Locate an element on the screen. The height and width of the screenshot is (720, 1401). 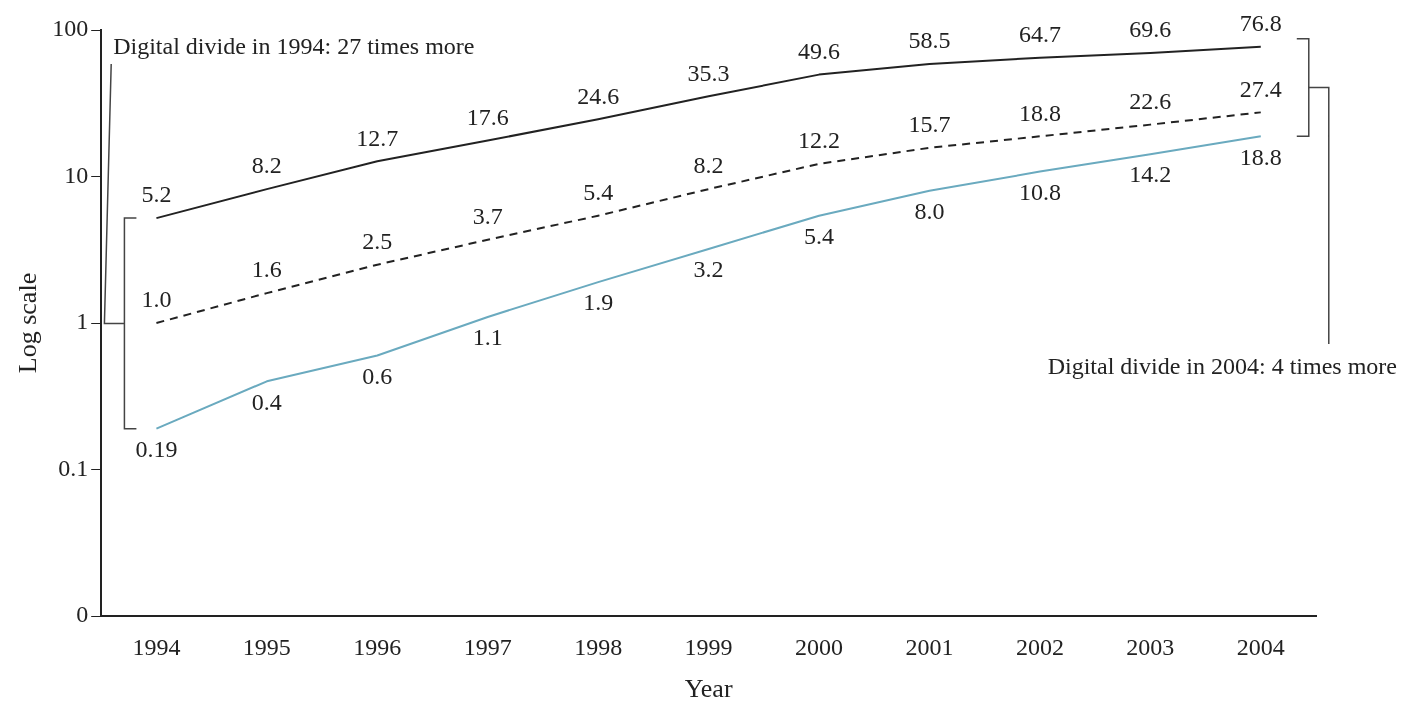
data-label: 2.5 is located at coordinates (377, 241).